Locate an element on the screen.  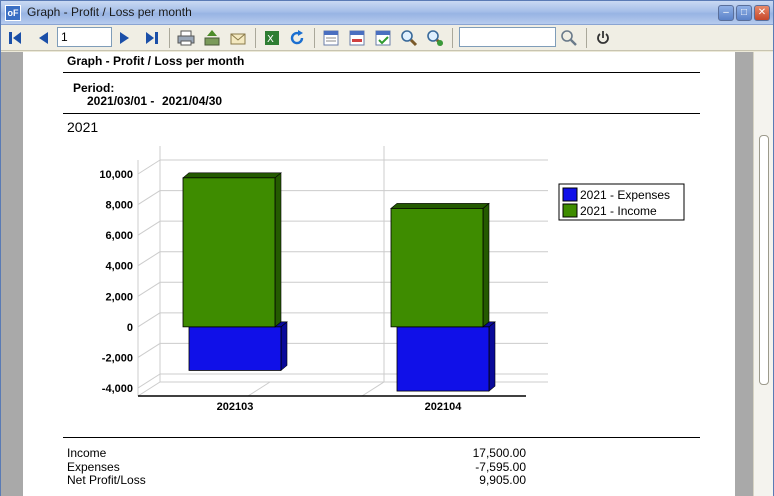
x-tick-label: 202104 is located at coordinates (444, 407).